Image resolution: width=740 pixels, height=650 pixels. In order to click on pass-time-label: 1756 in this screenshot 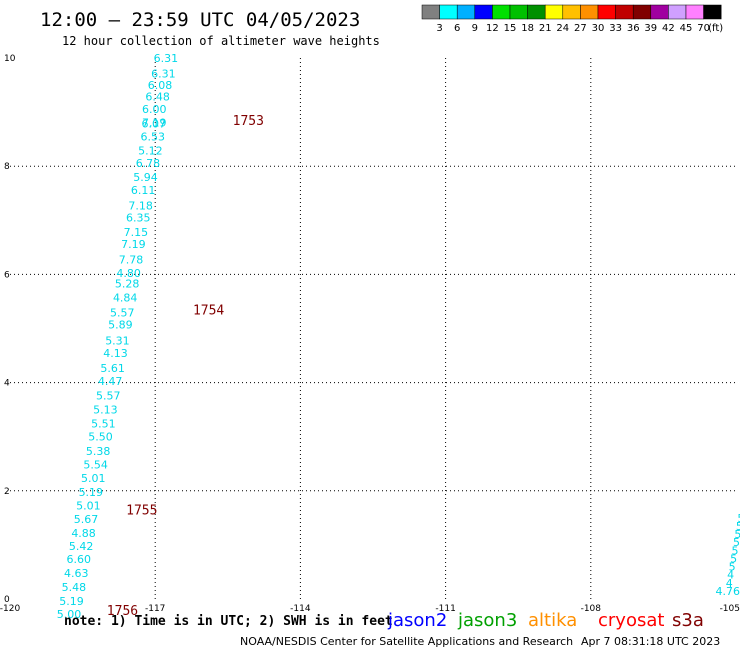, I will do `click(122, 611)`.